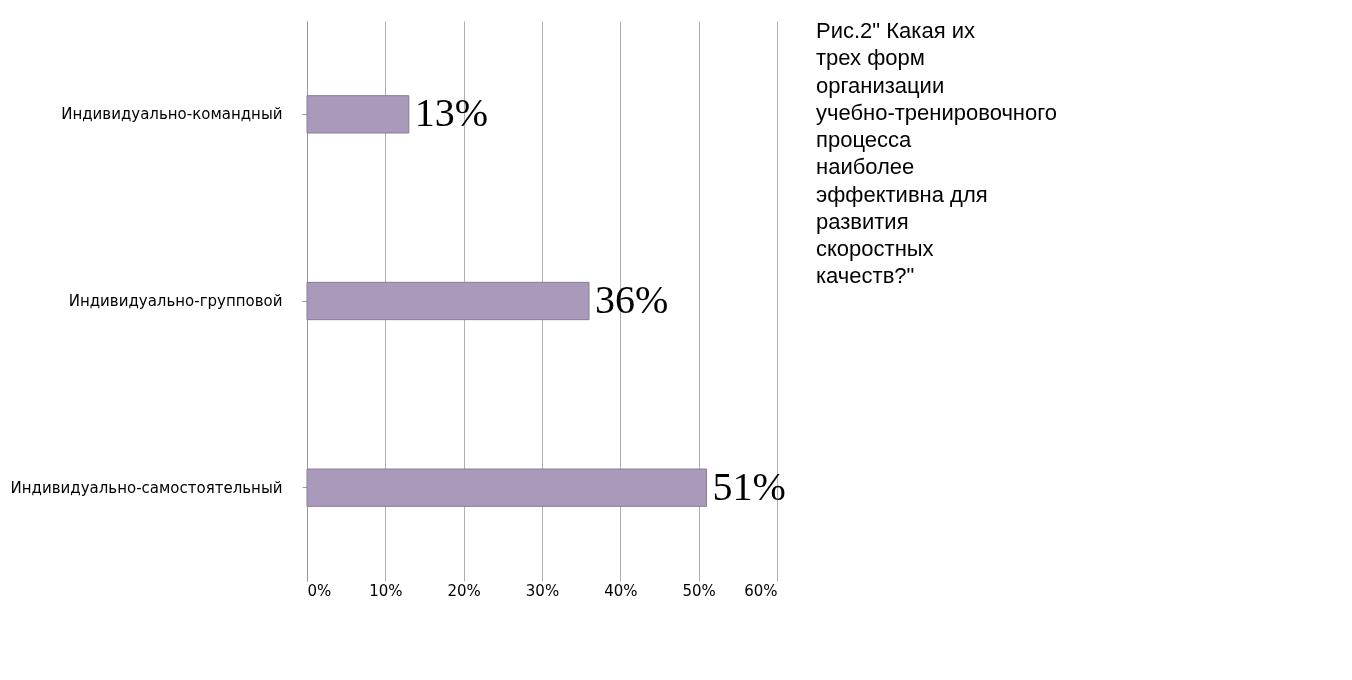 Image resolution: width=1352 pixels, height=680 pixels. What do you see at coordinates (632, 299) in the screenshot?
I see `data-label: 36%` at bounding box center [632, 299].